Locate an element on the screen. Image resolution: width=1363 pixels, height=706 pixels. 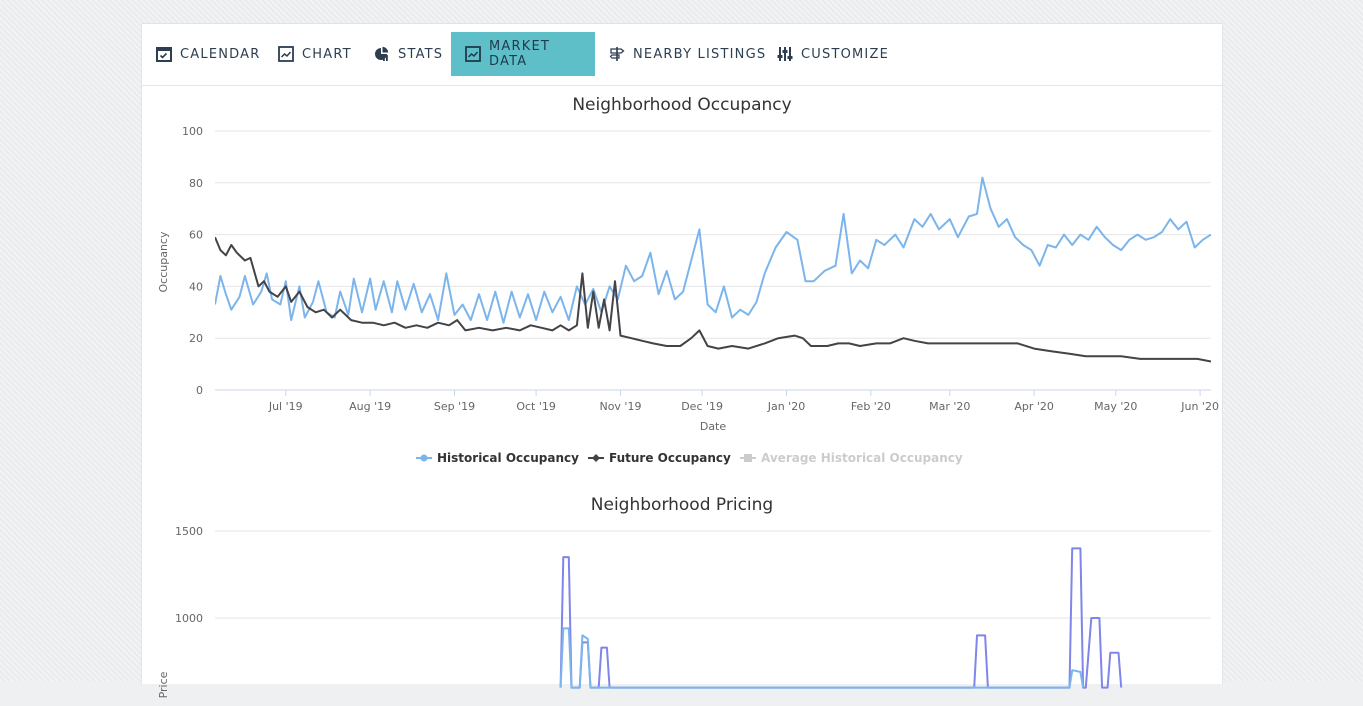
x-tick-label: Oct '19 is located at coordinates (536, 406).